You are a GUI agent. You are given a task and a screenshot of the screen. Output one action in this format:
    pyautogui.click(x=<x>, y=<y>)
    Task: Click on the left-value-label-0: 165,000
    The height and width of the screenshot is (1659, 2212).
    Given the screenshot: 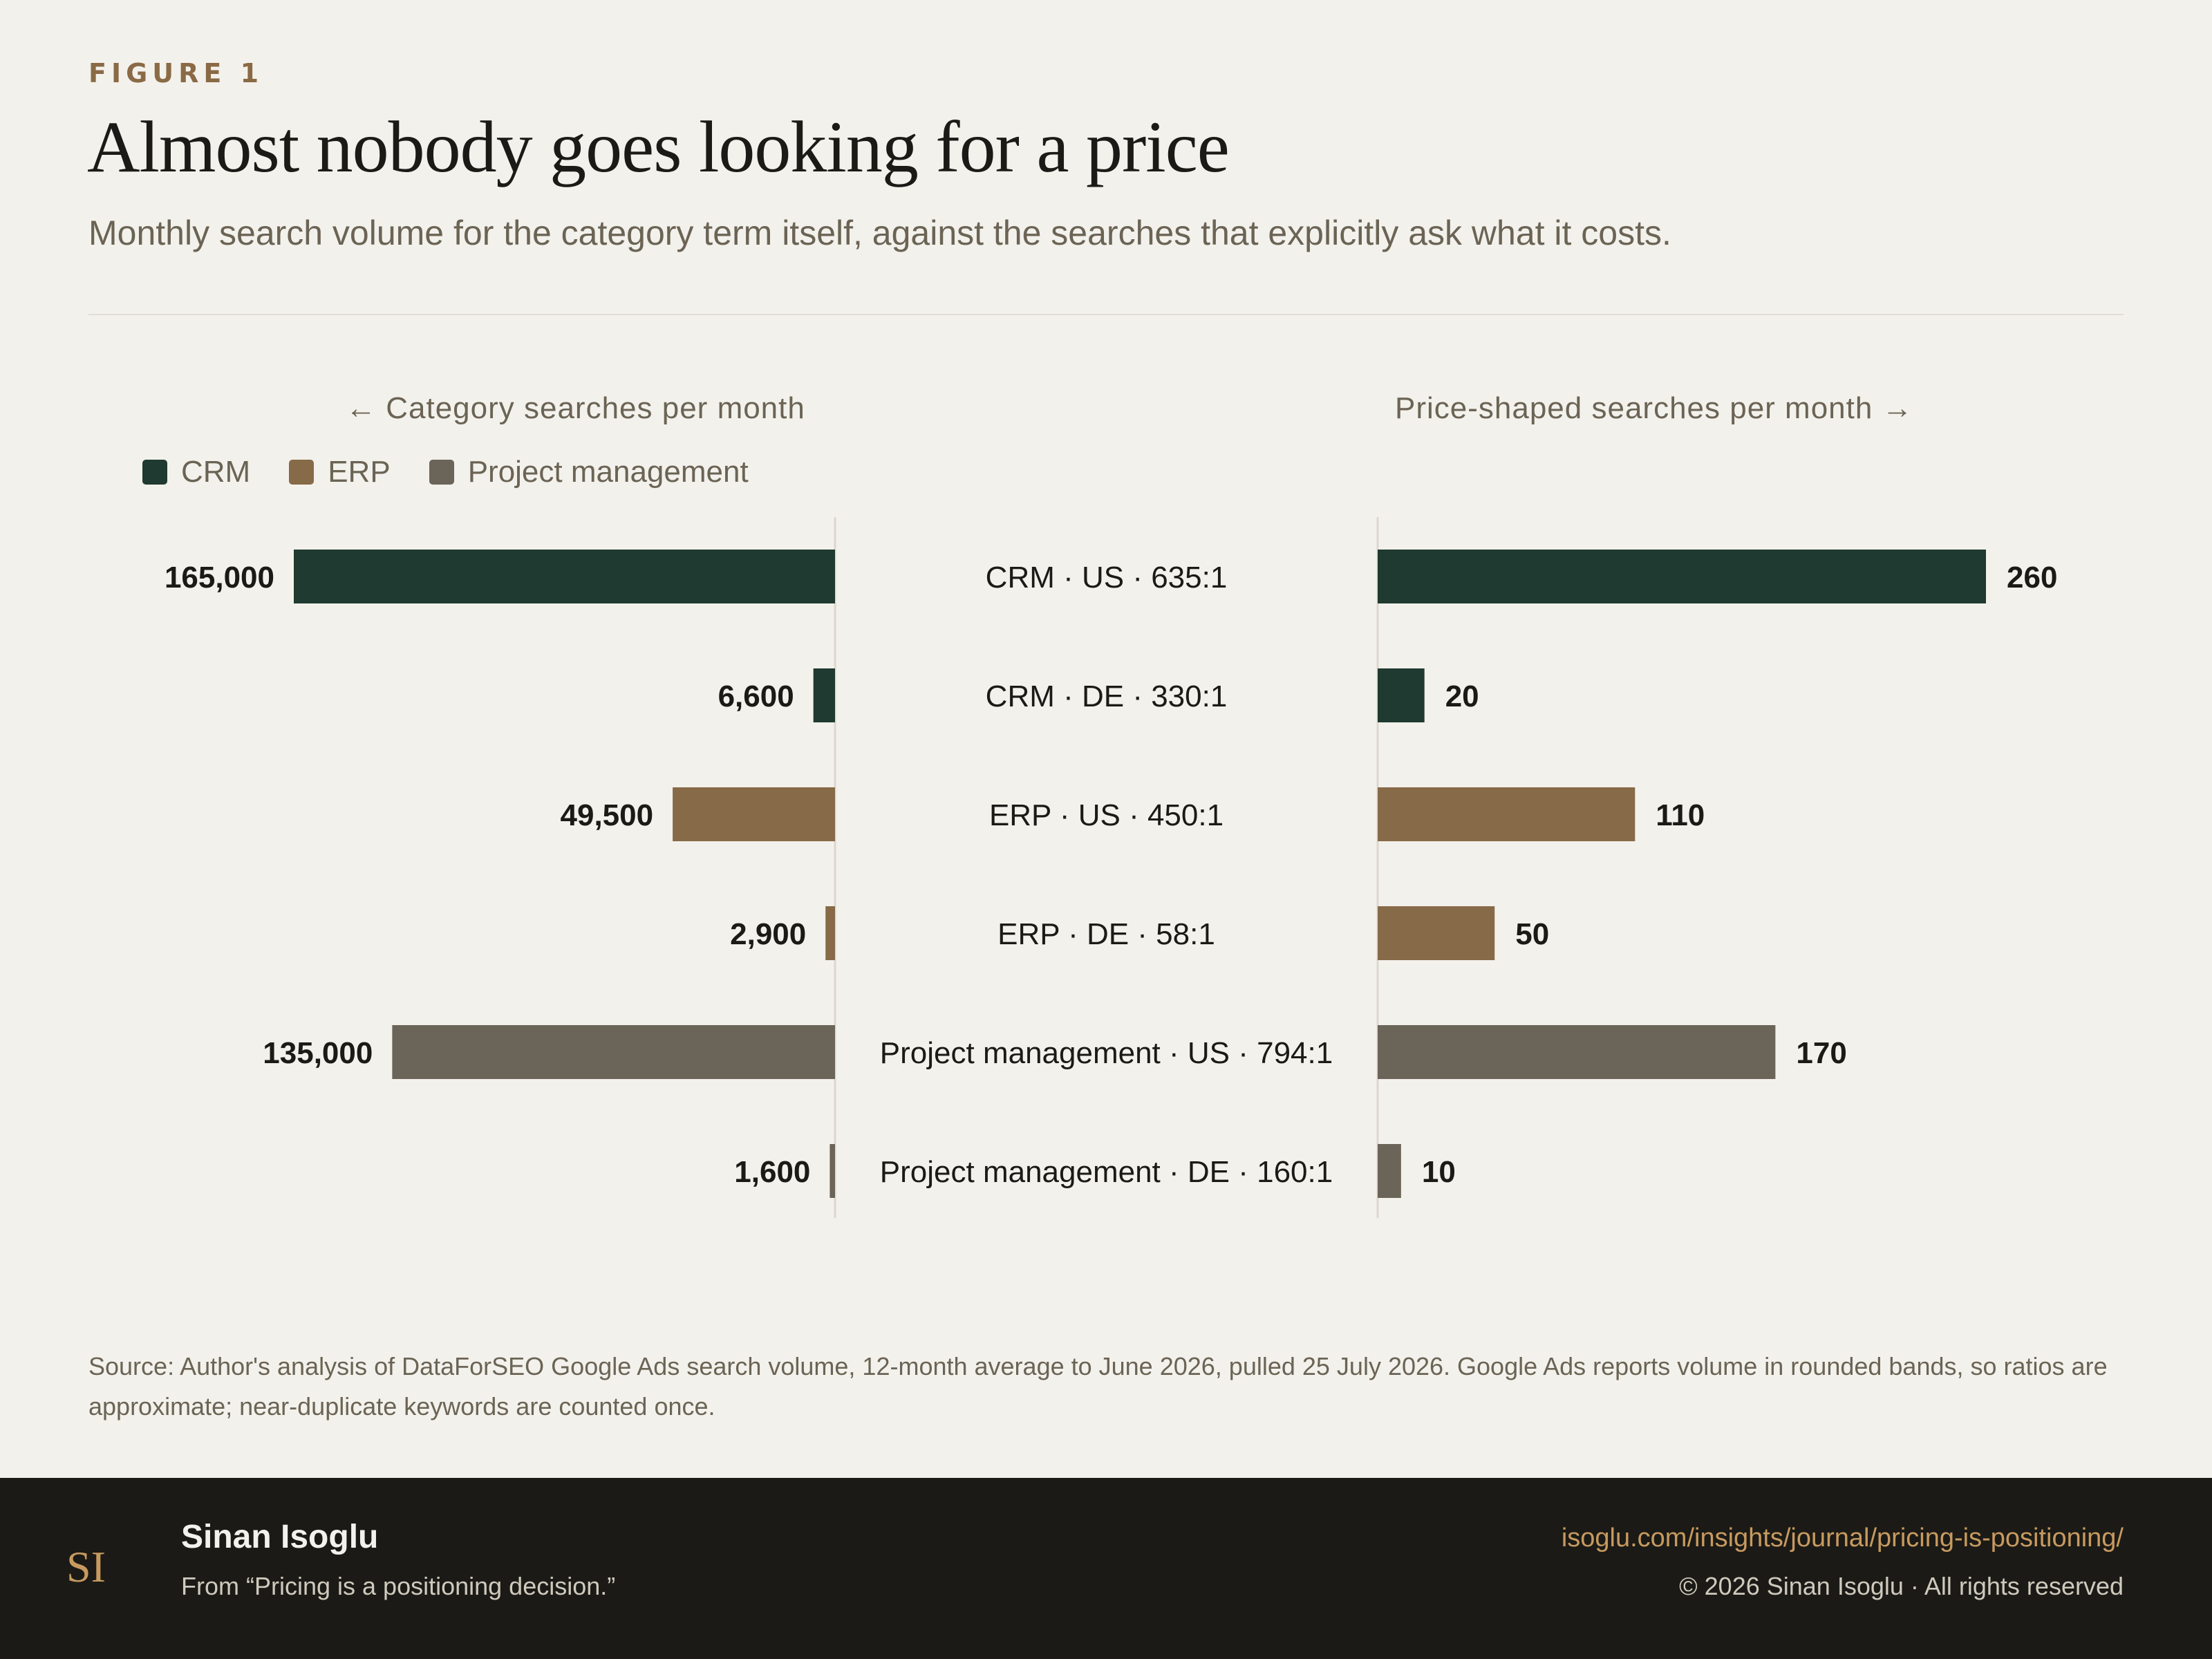 What is the action you would take?
    pyautogui.click(x=219, y=577)
    